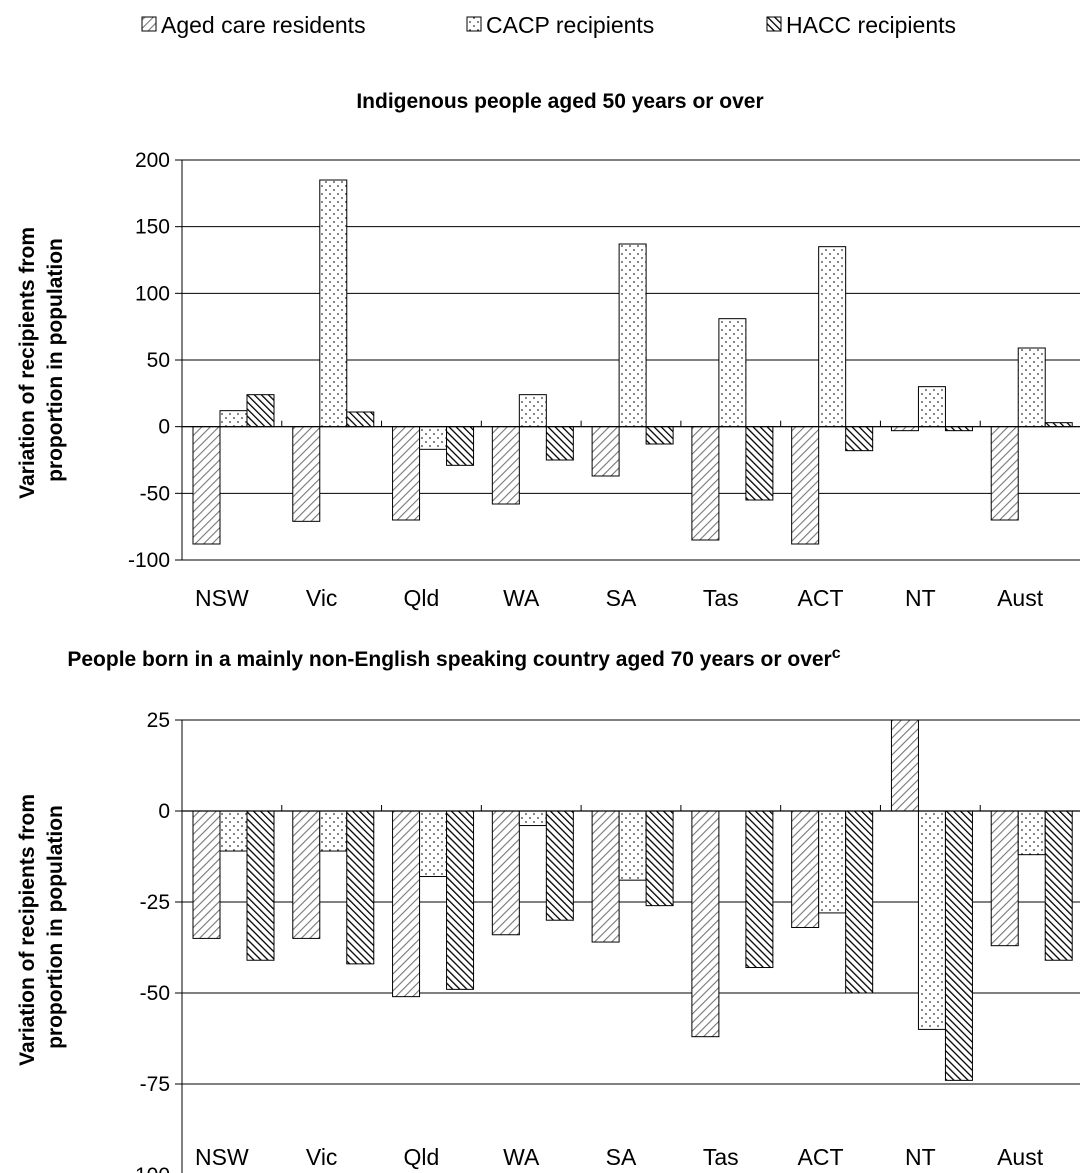 Image resolution: width=1080 pixels, height=1173 pixels. Describe the element at coordinates (871, 25) in the screenshot. I see `legend-label-hacc: HACC recipients` at that location.